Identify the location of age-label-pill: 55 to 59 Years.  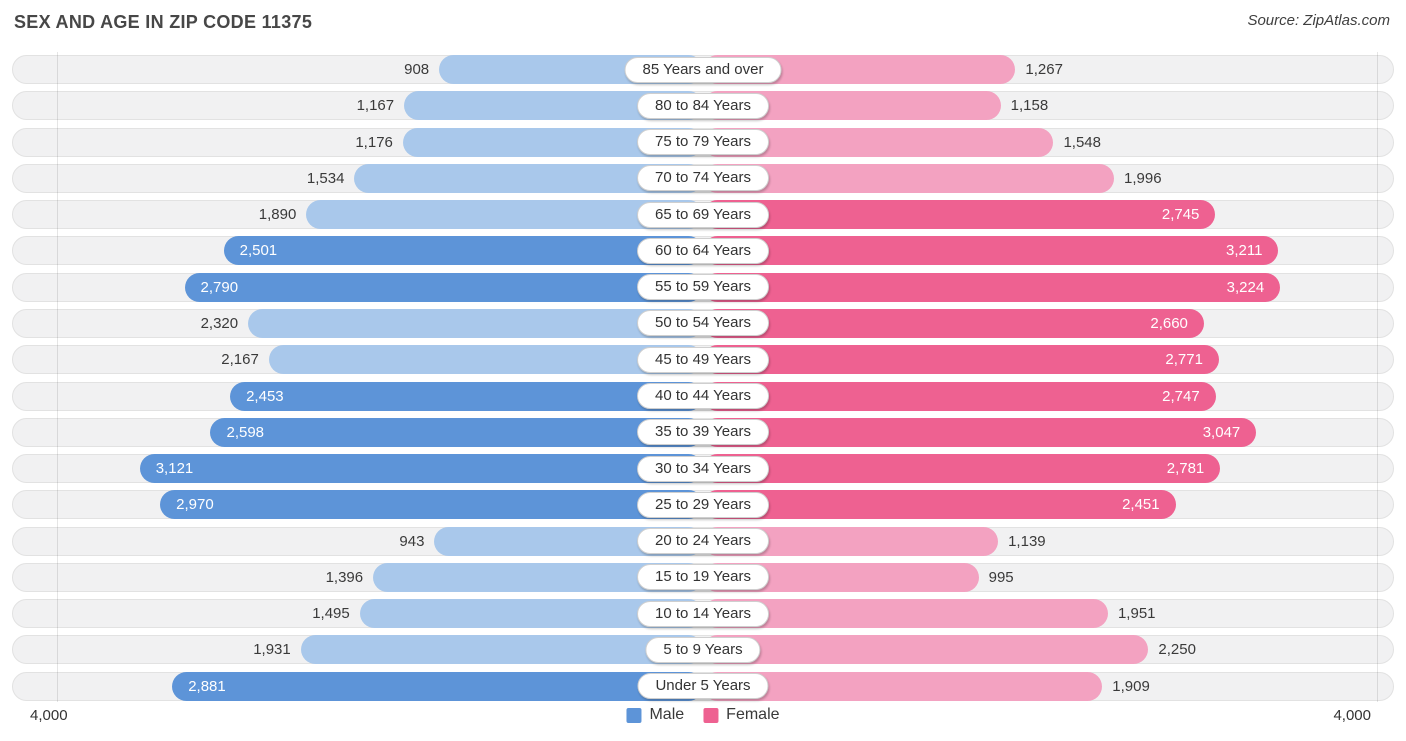
(703, 287).